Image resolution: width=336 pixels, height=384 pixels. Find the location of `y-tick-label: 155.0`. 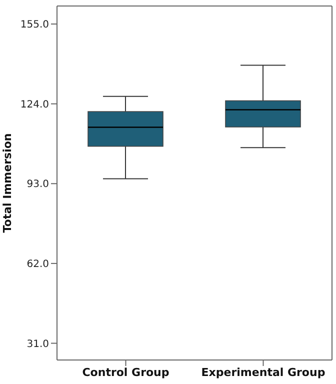

y-tick-label: 155.0 is located at coordinates (34, 25).